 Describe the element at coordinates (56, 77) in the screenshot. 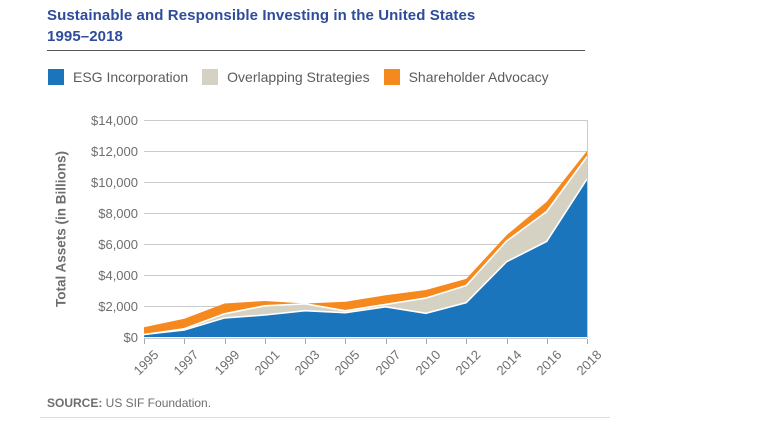

I see `esg-incorporation-swatch-icon` at that location.